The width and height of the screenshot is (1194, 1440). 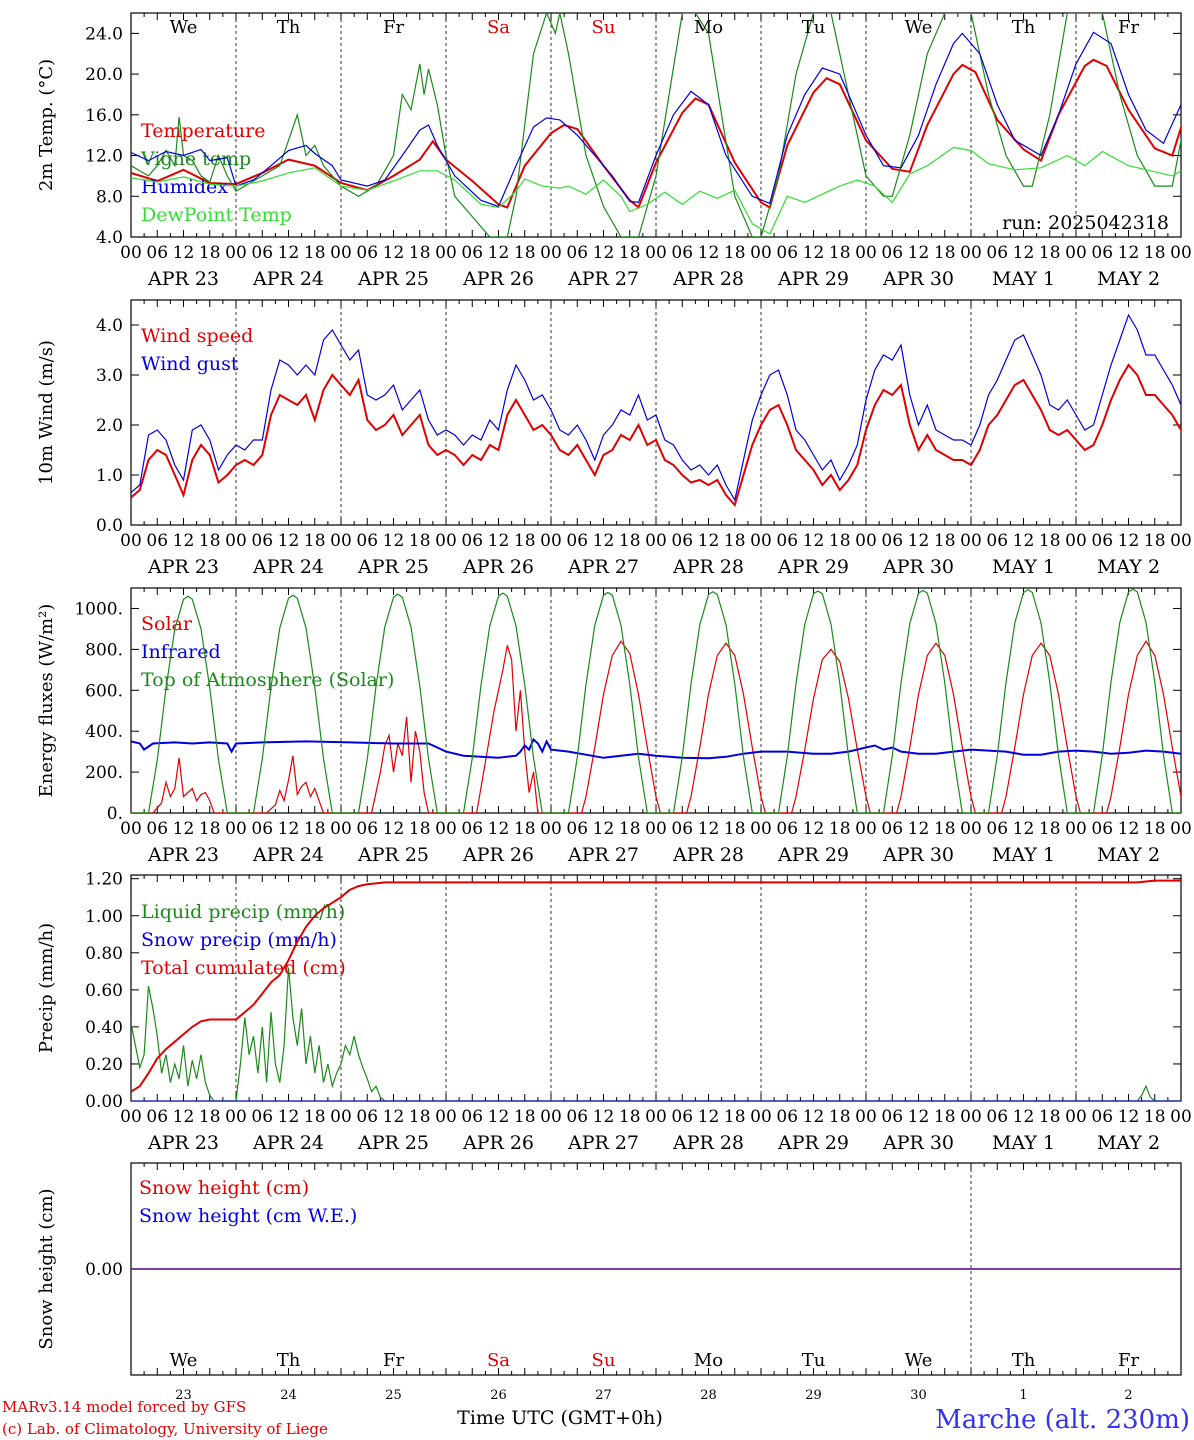 I want to click on legend-entry: Total cumulated (cm), so click(x=243, y=968).